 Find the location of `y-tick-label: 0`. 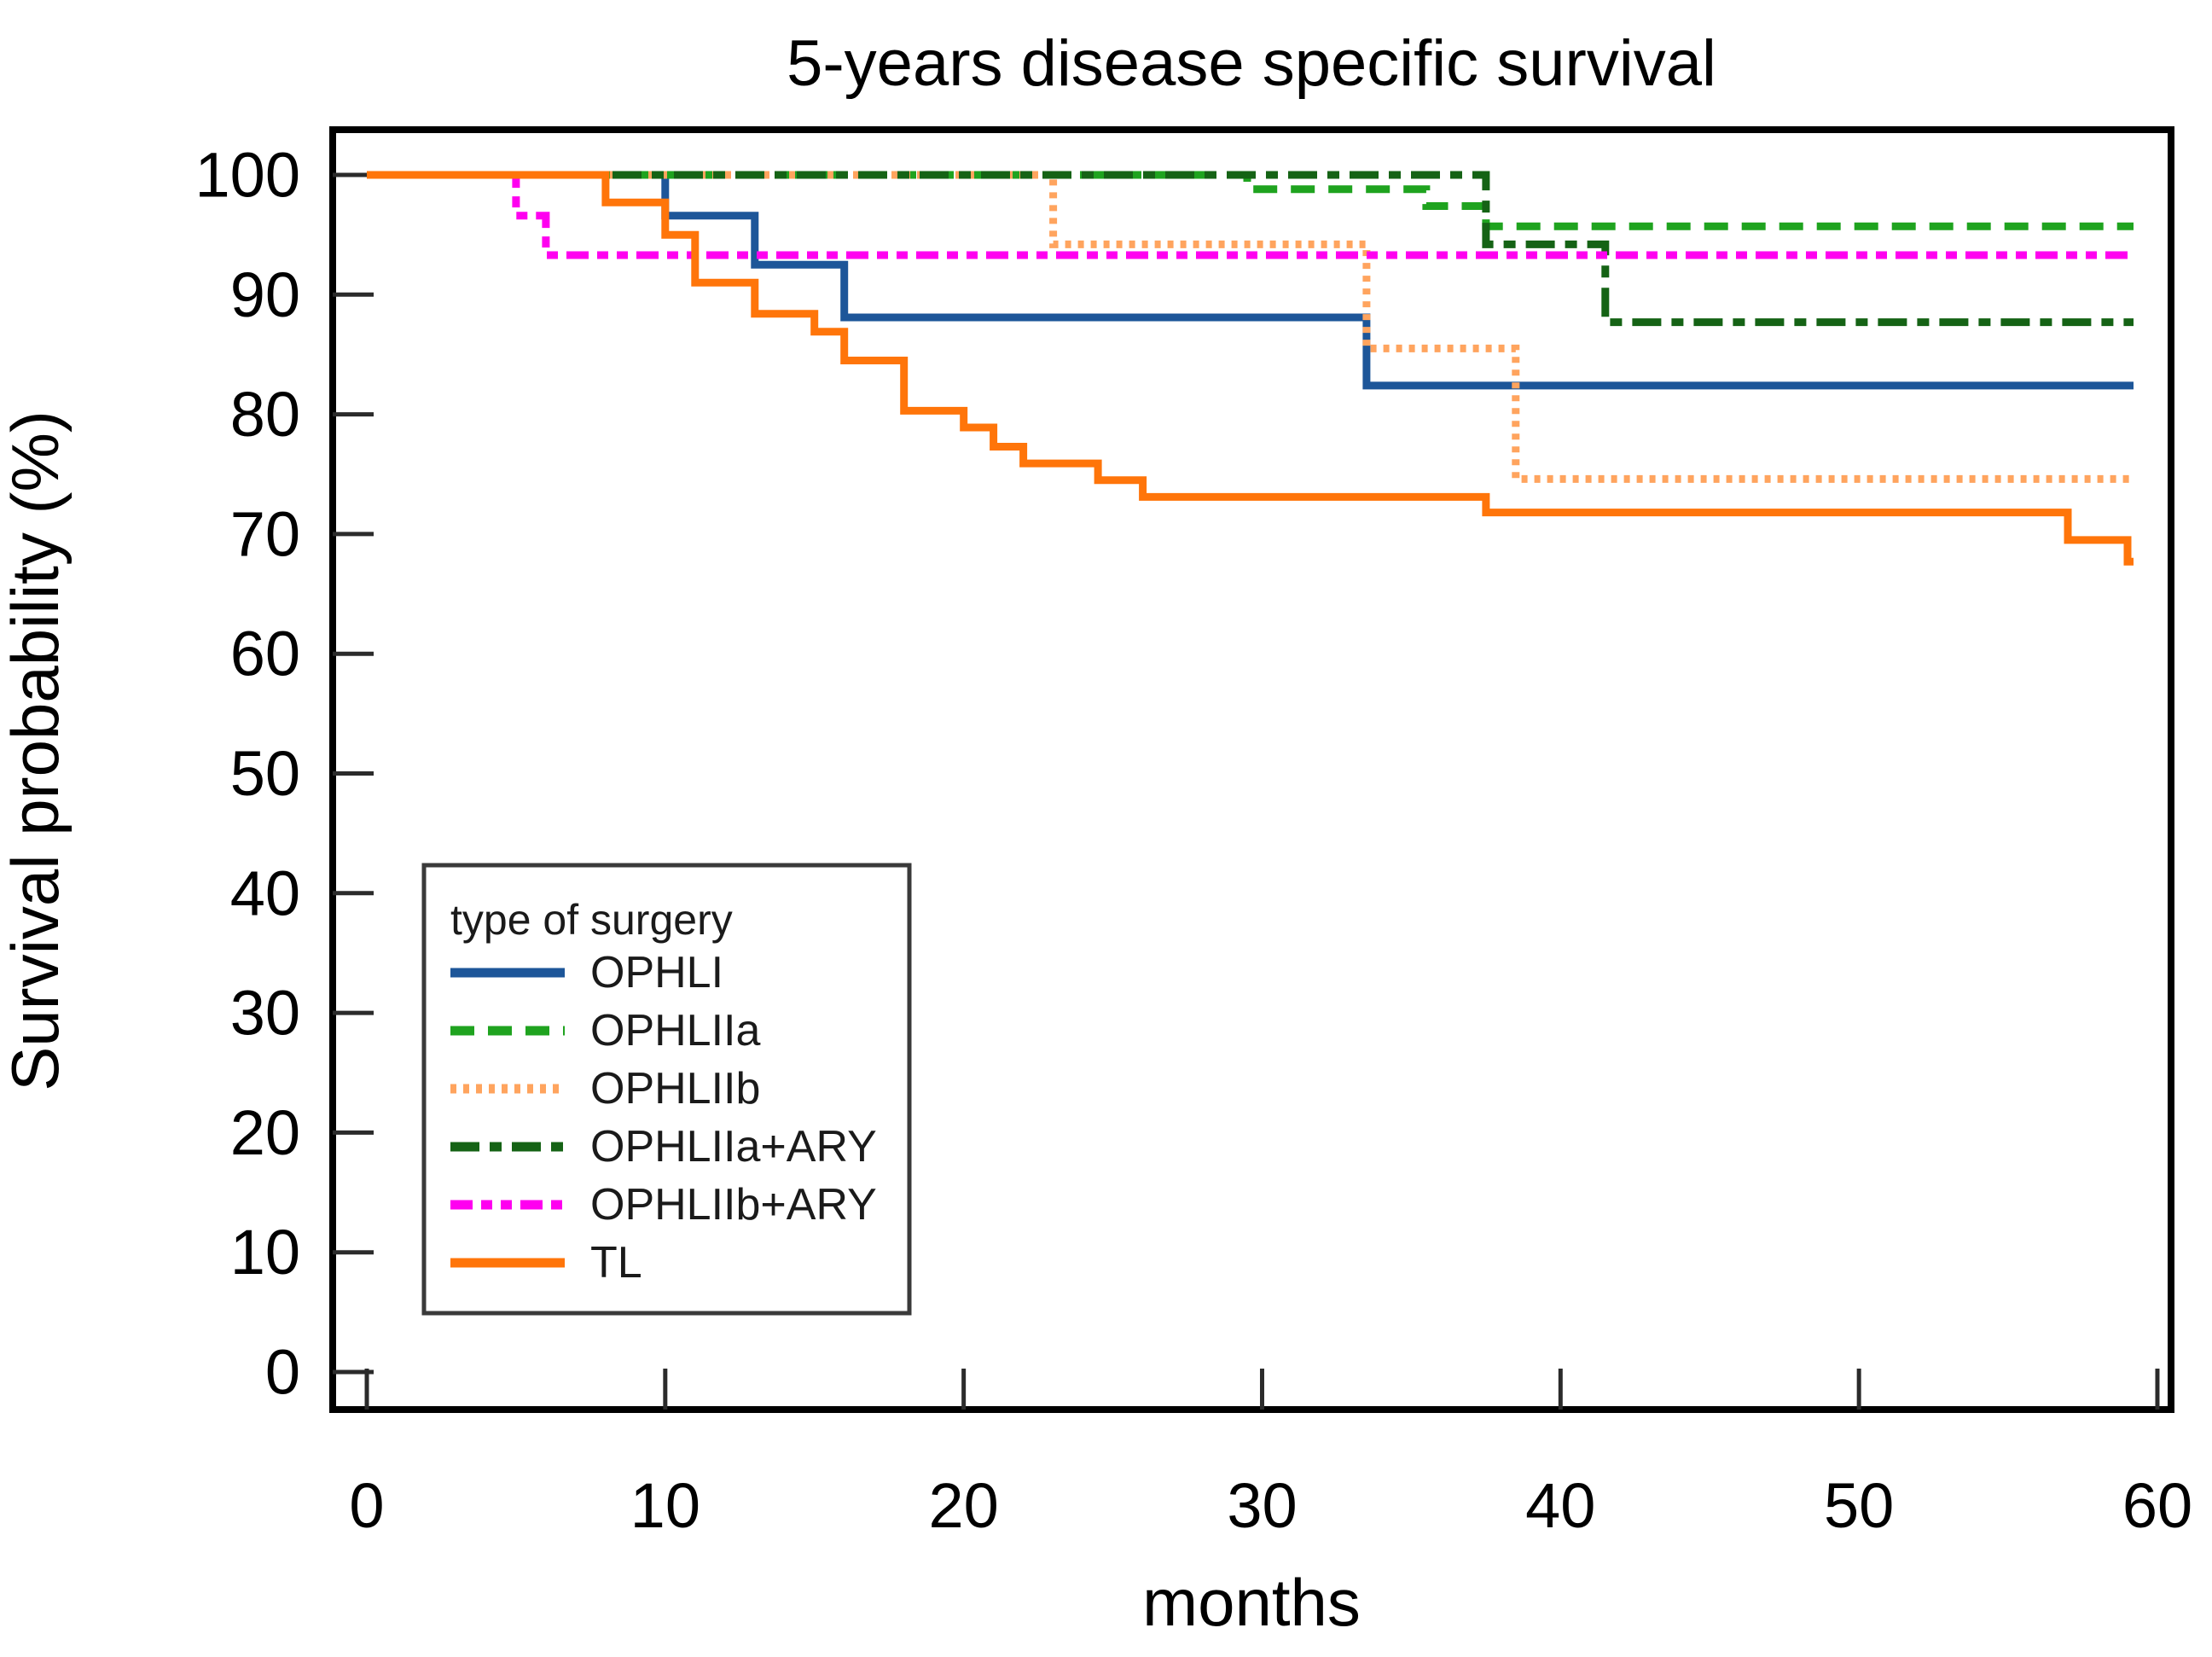

y-tick-label: 0 is located at coordinates (282, 1372).